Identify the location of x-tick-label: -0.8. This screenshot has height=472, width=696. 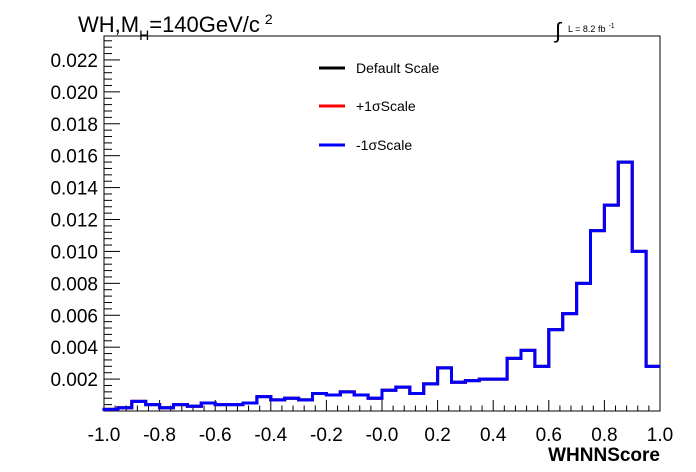
(159, 435).